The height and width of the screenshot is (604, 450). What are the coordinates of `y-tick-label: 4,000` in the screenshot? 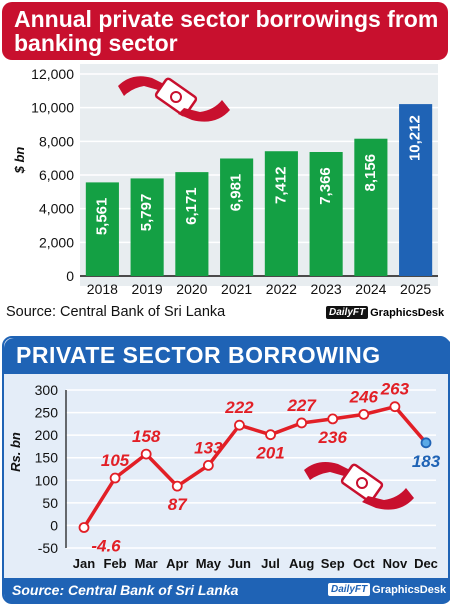 It's located at (56, 209).